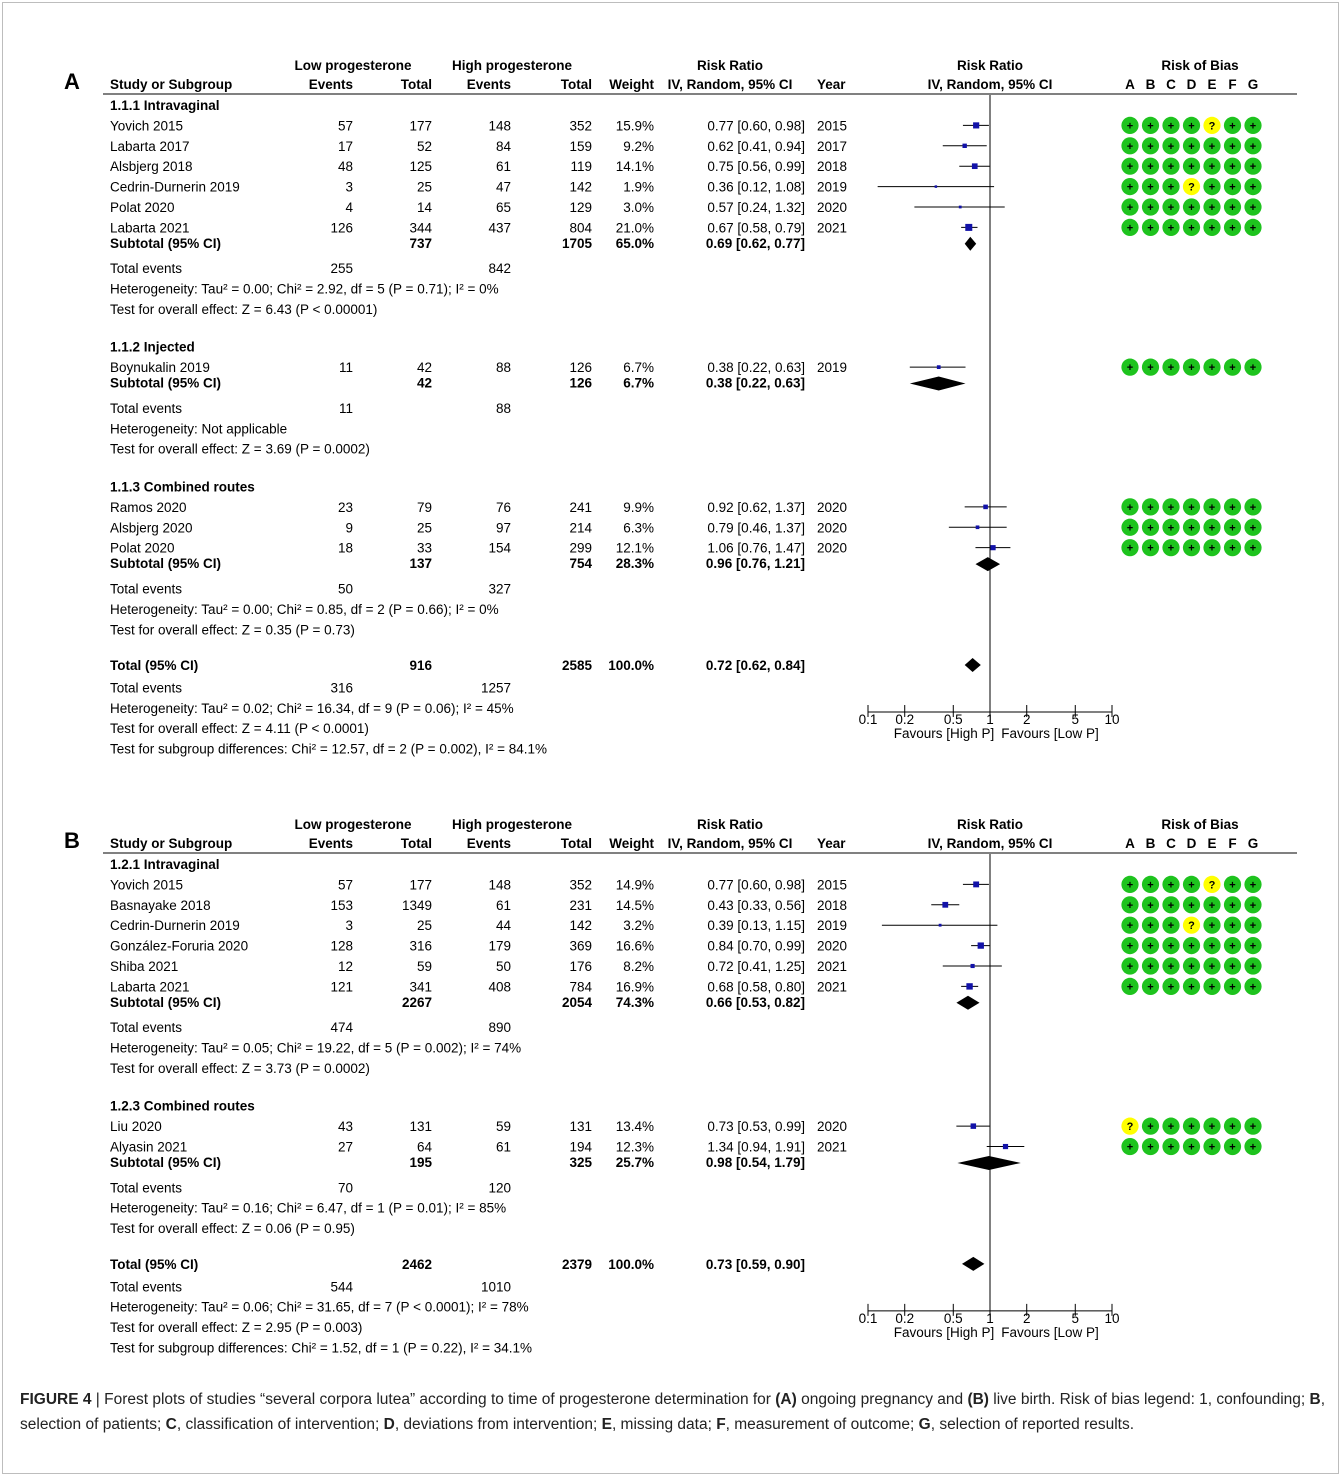 This screenshot has width=1342, height=1477. What do you see at coordinates (512, 824) in the screenshot?
I see `header-high-group: High progesterone` at bounding box center [512, 824].